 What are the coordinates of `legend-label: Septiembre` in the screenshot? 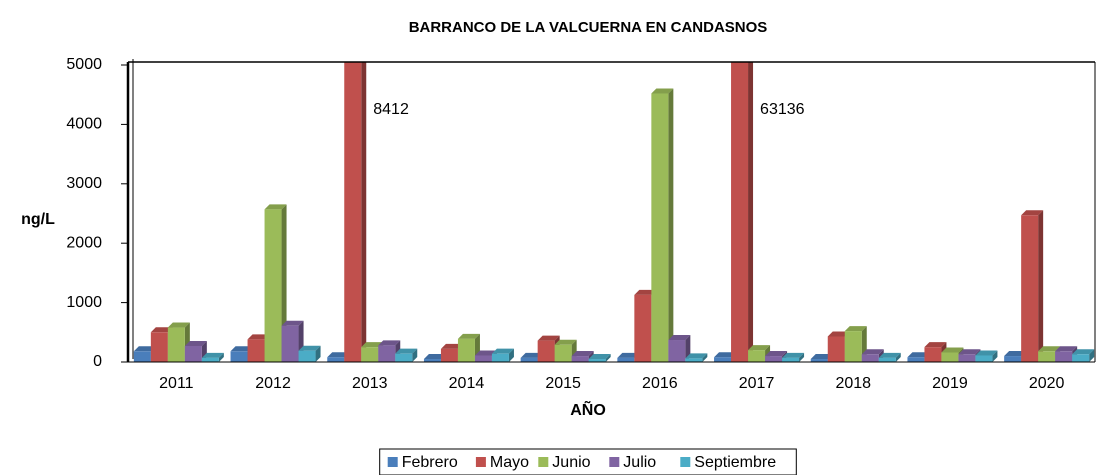 It's located at (735, 462).